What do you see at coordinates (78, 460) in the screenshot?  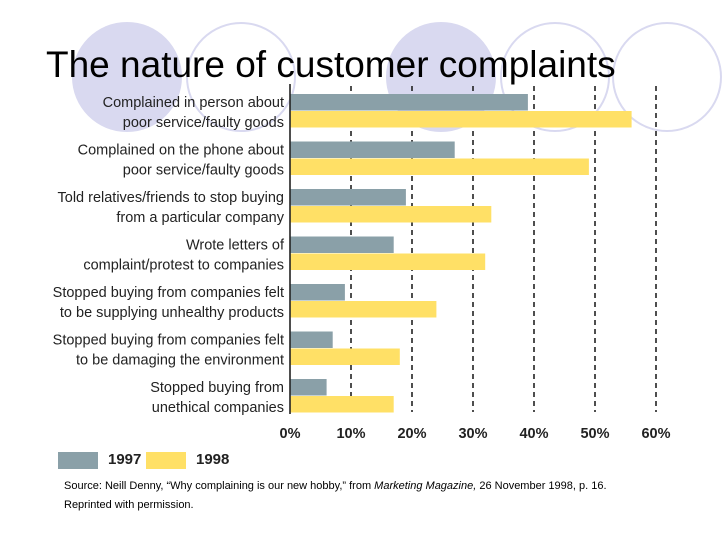 I see `legend-swatch-1997` at bounding box center [78, 460].